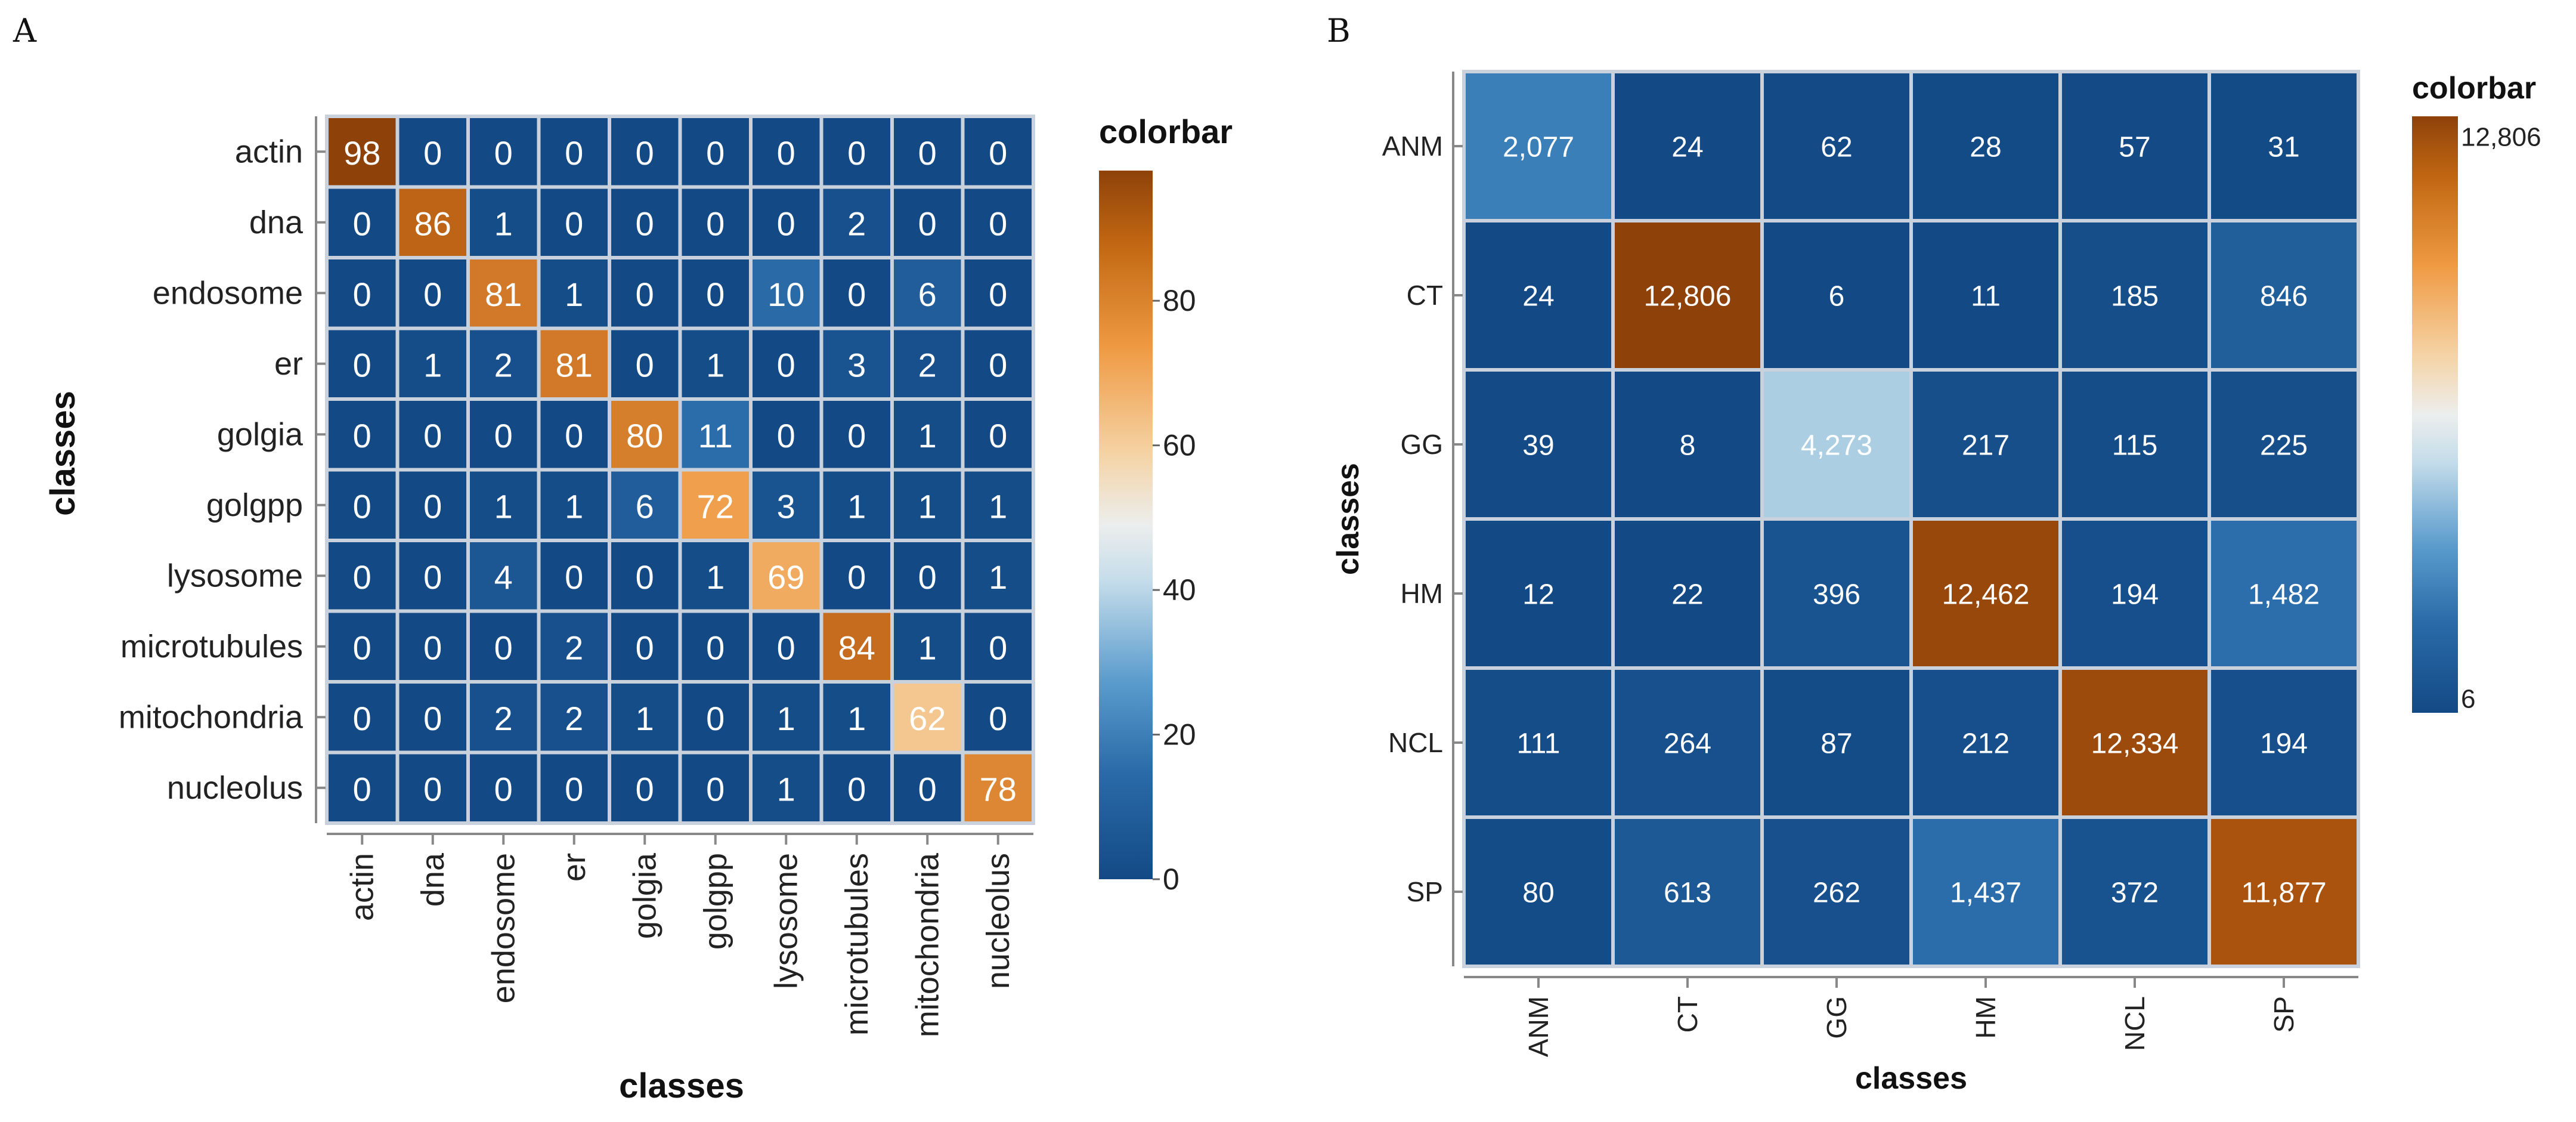 Image resolution: width=2576 pixels, height=1122 pixels. I want to click on x-tick-labels-b: ANM CT GG HM NCL SP, so click(1911, 1016).